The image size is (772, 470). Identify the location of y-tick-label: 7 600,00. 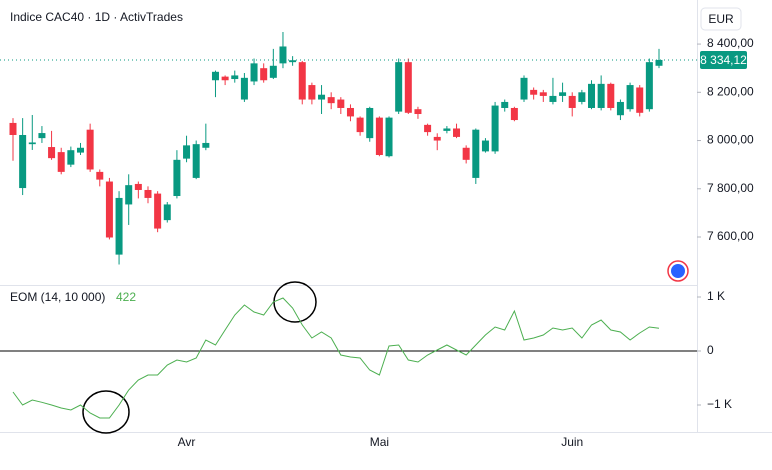
(730, 236).